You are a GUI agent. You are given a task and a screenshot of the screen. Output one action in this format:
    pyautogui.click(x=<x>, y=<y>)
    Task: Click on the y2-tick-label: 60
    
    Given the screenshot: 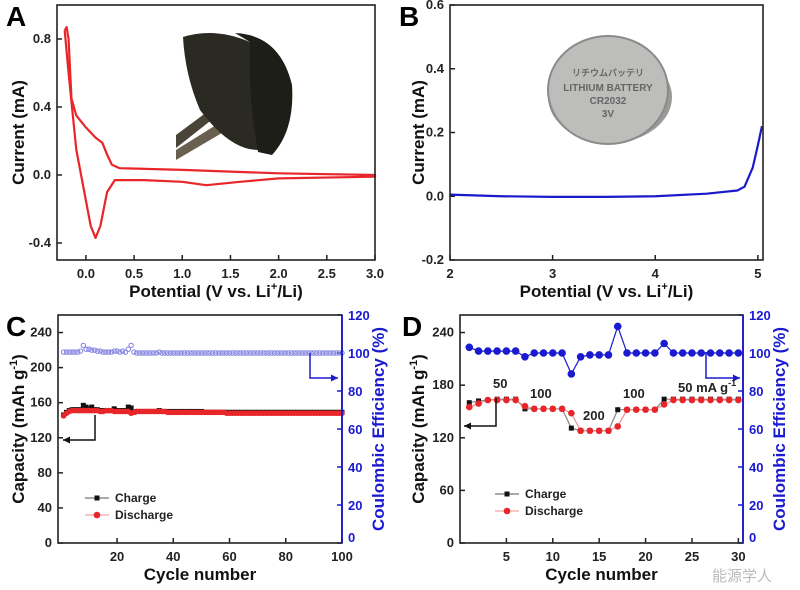 What is the action you would take?
    pyautogui.click(x=355, y=429)
    